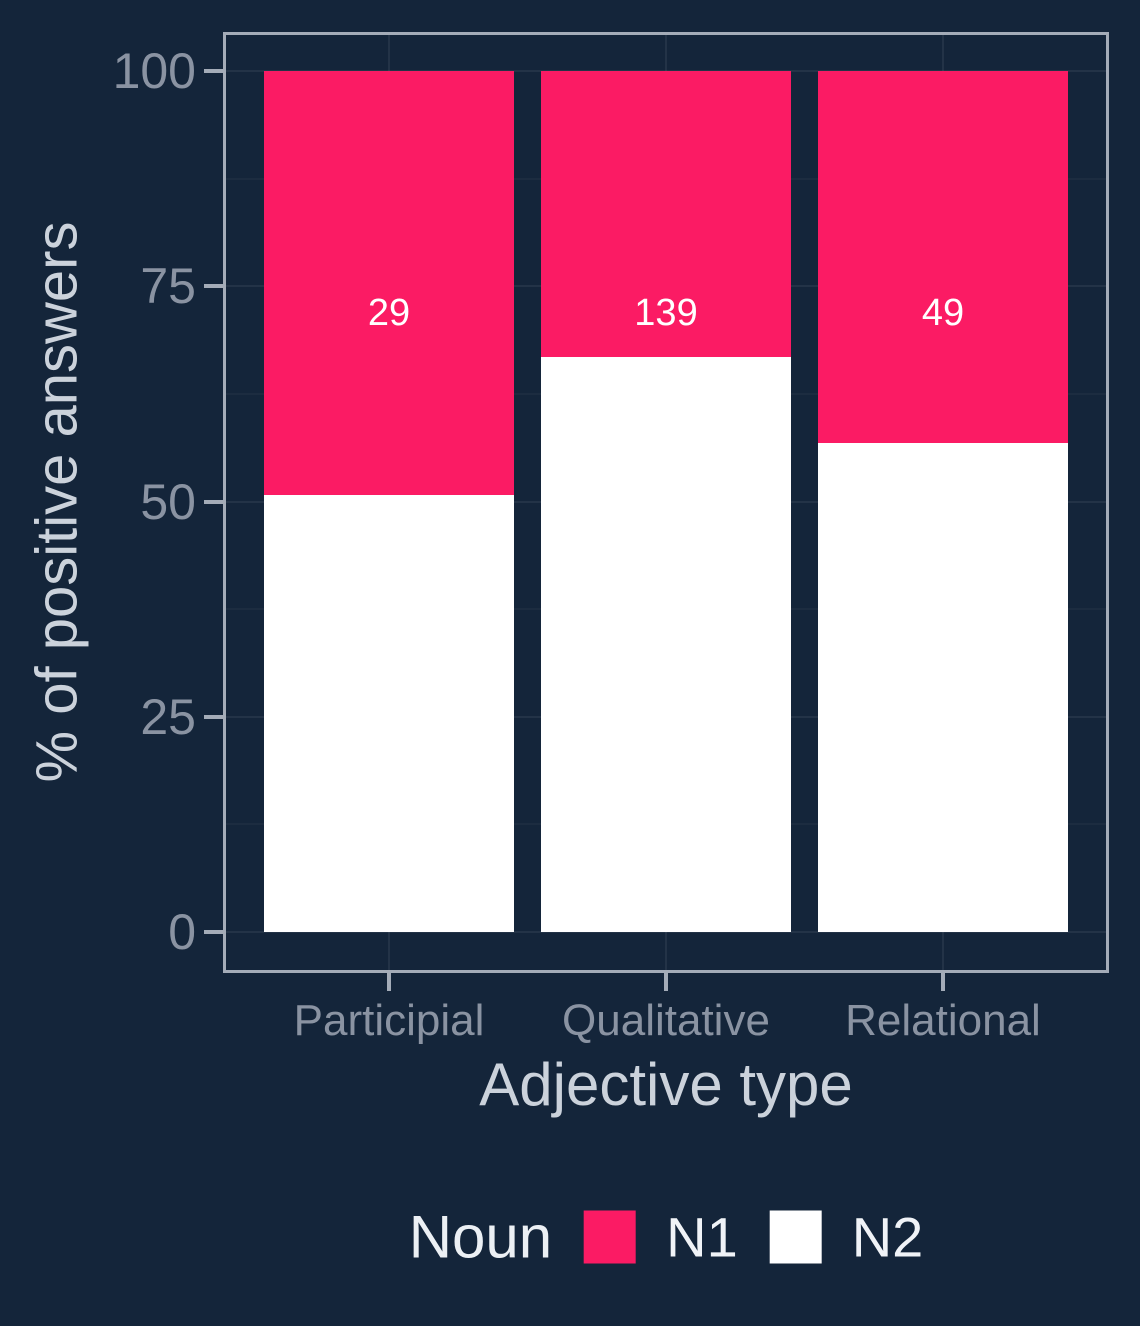 The height and width of the screenshot is (1326, 1140). What do you see at coordinates (887, 1237) in the screenshot?
I see `legend-label-n2: N2` at bounding box center [887, 1237].